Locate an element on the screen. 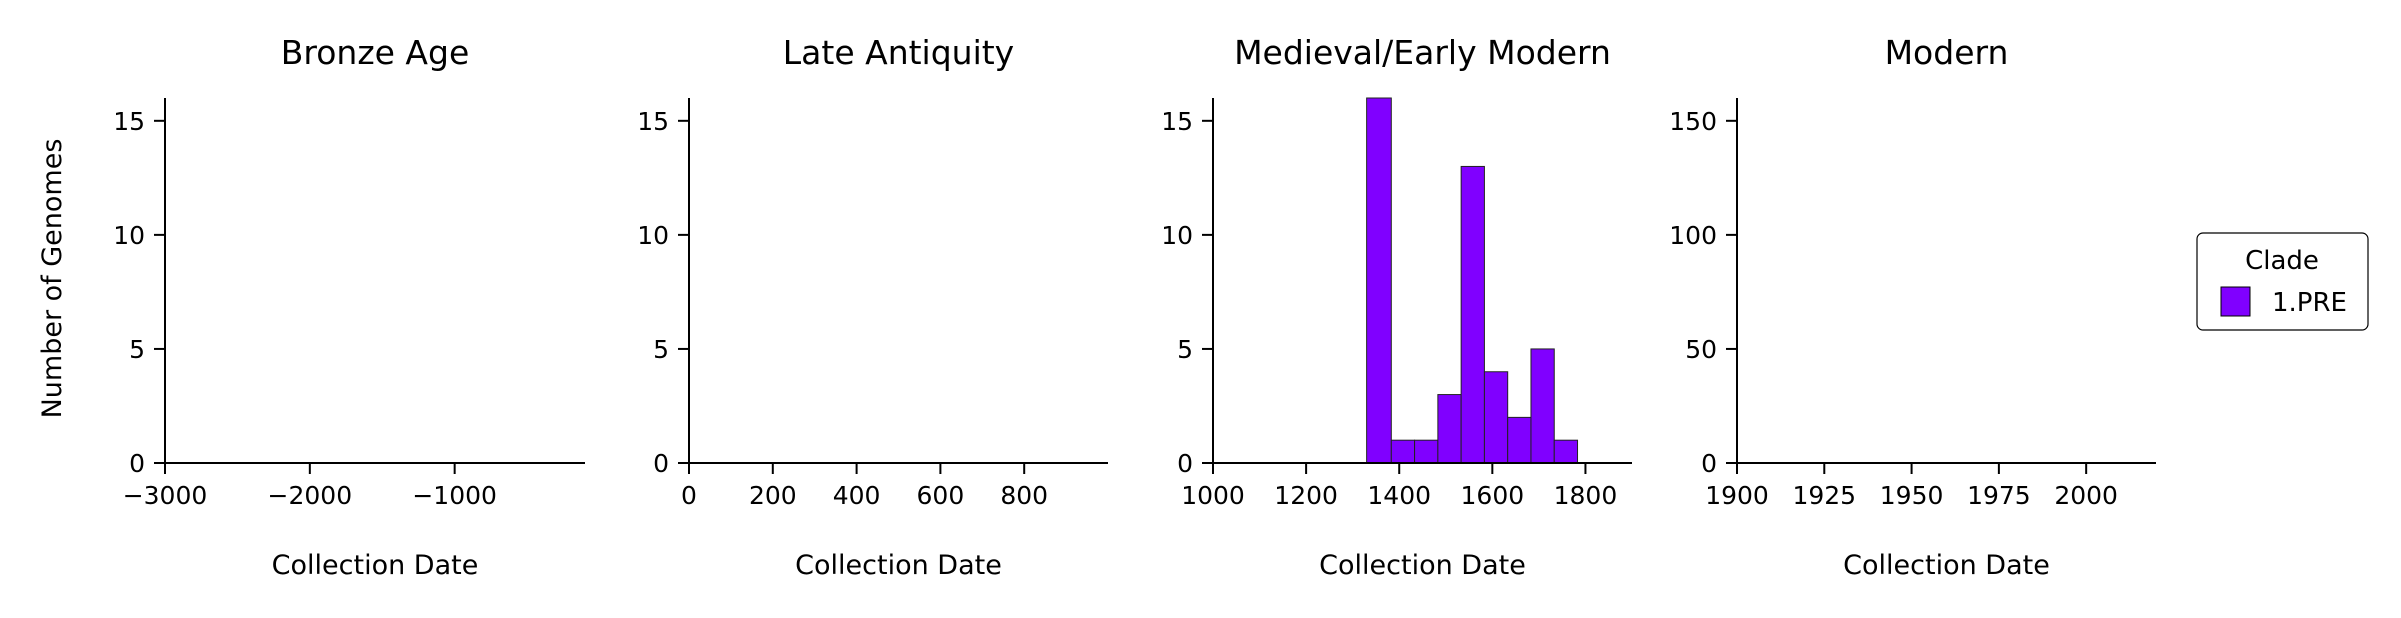 The image size is (2401, 618). x-tick-label: 1925 is located at coordinates (1824, 495).